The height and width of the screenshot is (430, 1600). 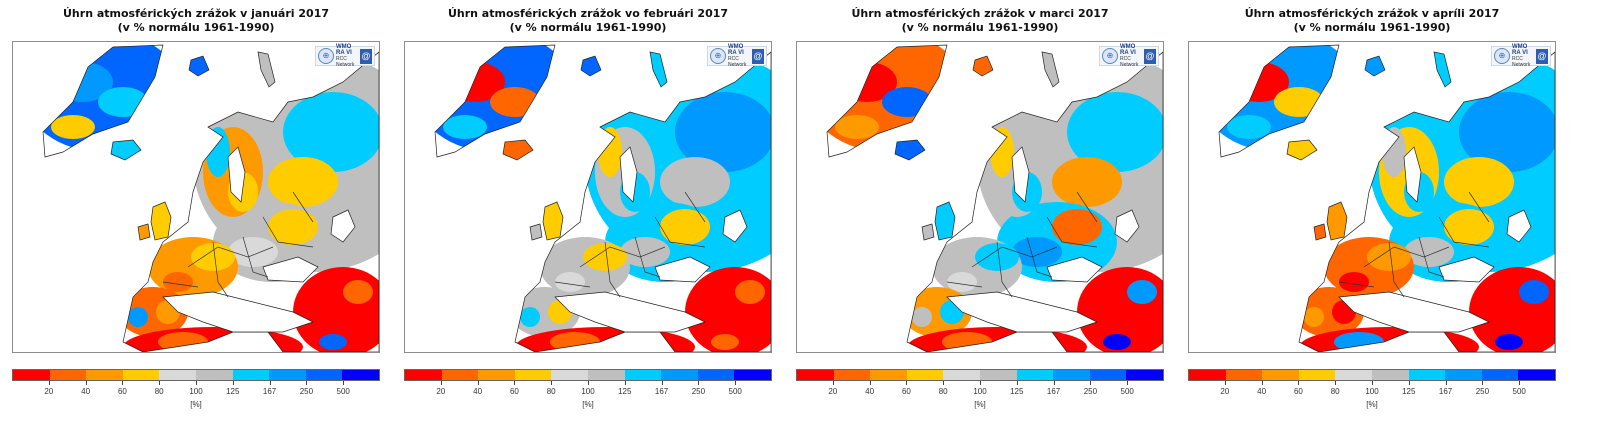 What do you see at coordinates (251, 202) in the screenshot?
I see `europe` at bounding box center [251, 202].